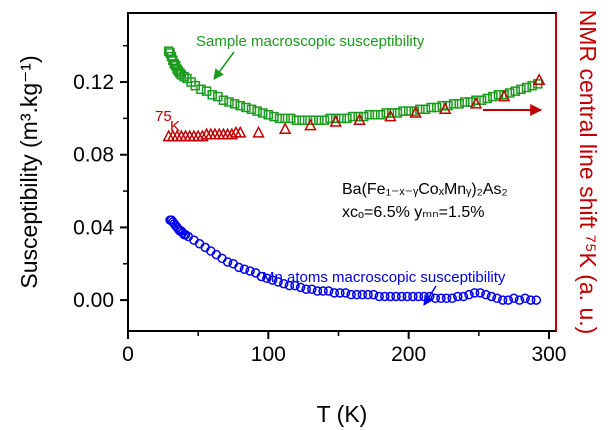 The image size is (614, 430). I want to click on k75-label: K, so click(175, 126).